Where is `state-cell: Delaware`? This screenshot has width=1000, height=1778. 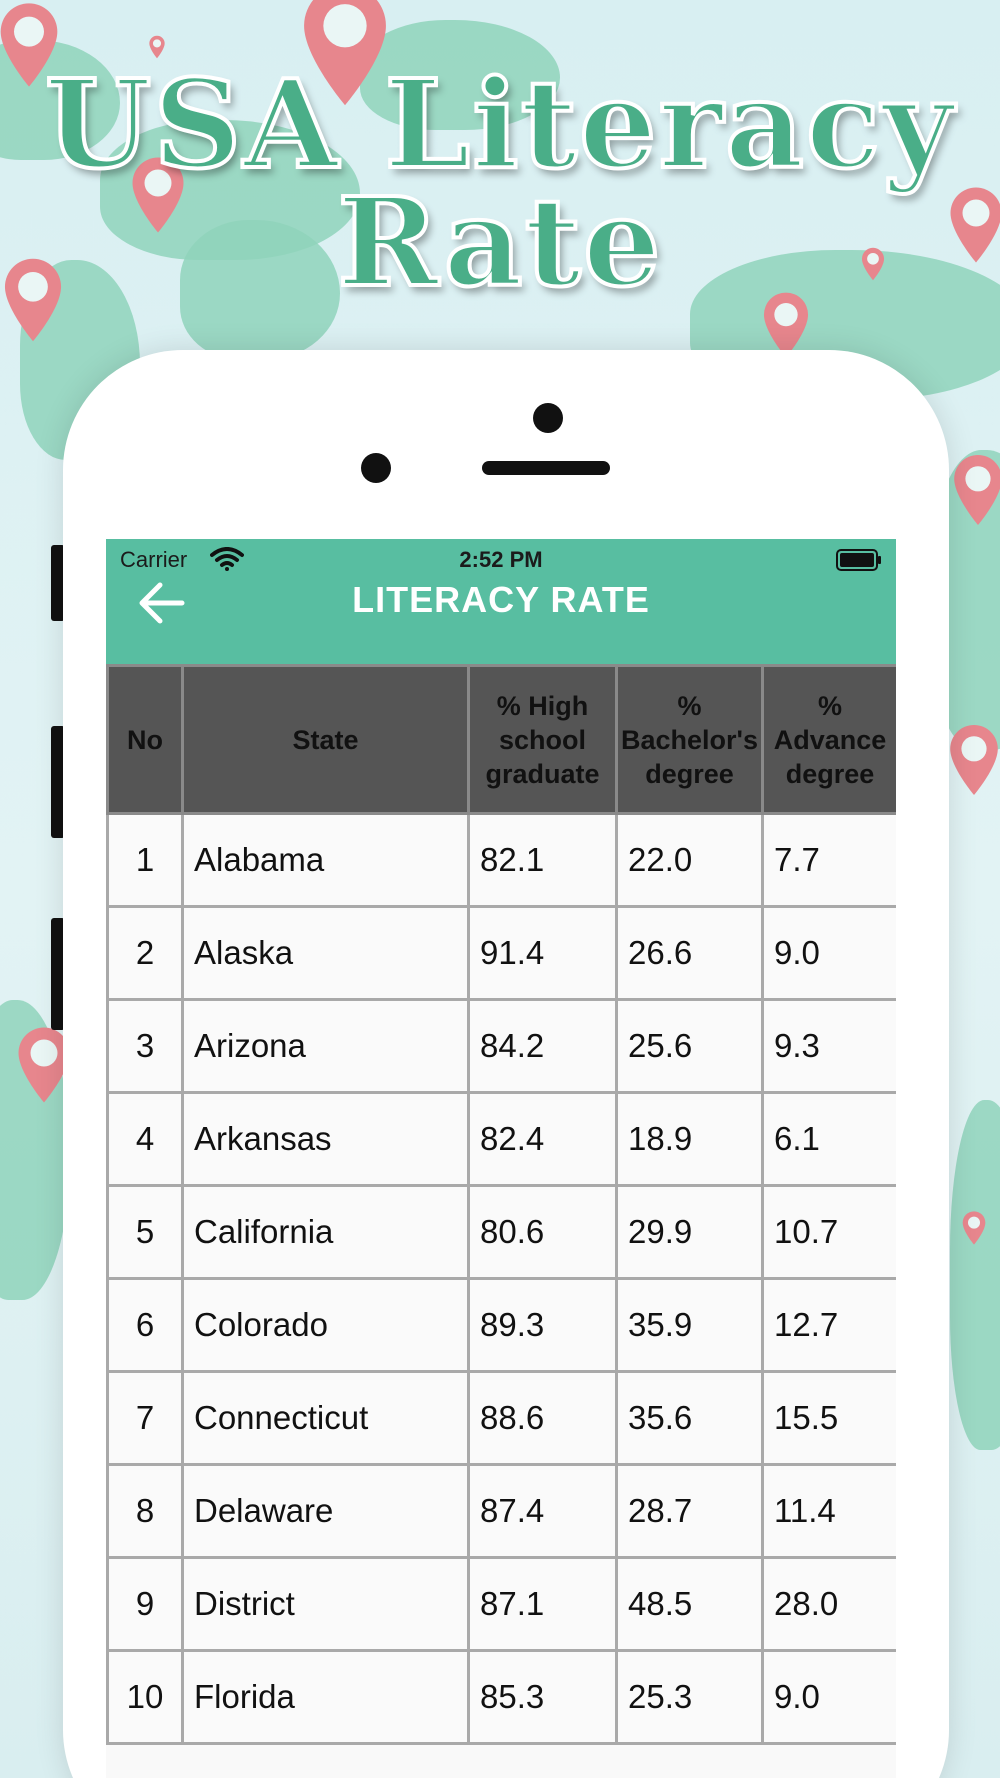
state-cell: Delaware is located at coordinates (326, 1511).